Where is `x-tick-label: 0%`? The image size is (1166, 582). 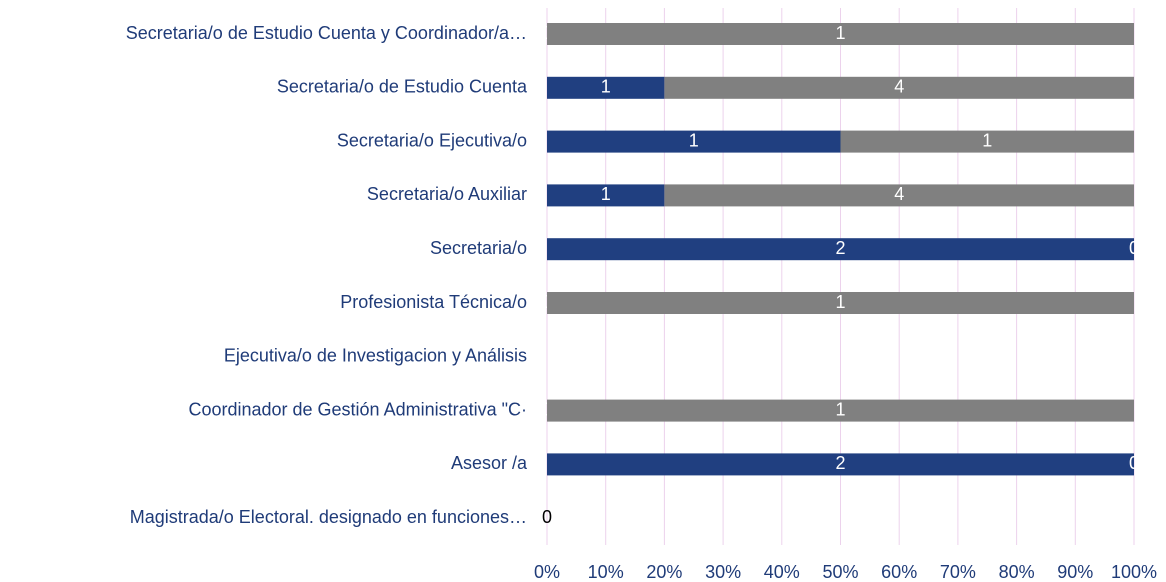 x-tick-label: 0% is located at coordinates (547, 572).